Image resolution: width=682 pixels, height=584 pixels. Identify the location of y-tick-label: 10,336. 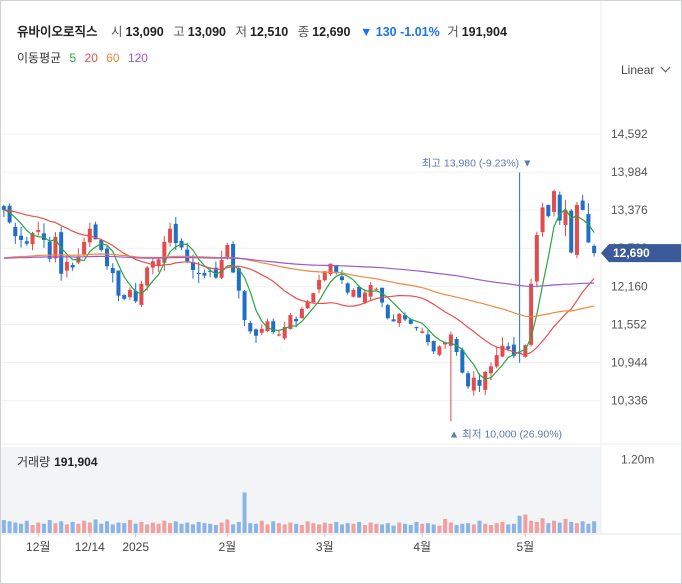
(629, 400).